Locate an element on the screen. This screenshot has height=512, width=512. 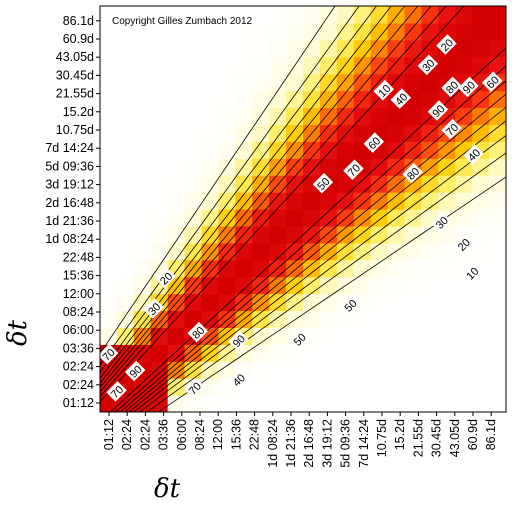
x-tick-label: 22:48 is located at coordinates (255, 434).